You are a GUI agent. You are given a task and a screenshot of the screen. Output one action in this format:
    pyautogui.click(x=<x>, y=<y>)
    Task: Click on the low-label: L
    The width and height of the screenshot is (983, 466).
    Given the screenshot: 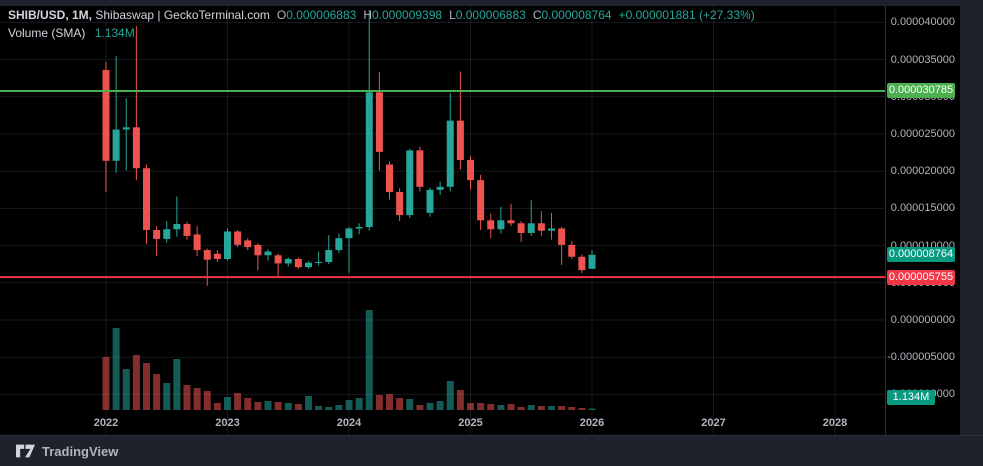 What is the action you would take?
    pyautogui.click(x=452, y=15)
    